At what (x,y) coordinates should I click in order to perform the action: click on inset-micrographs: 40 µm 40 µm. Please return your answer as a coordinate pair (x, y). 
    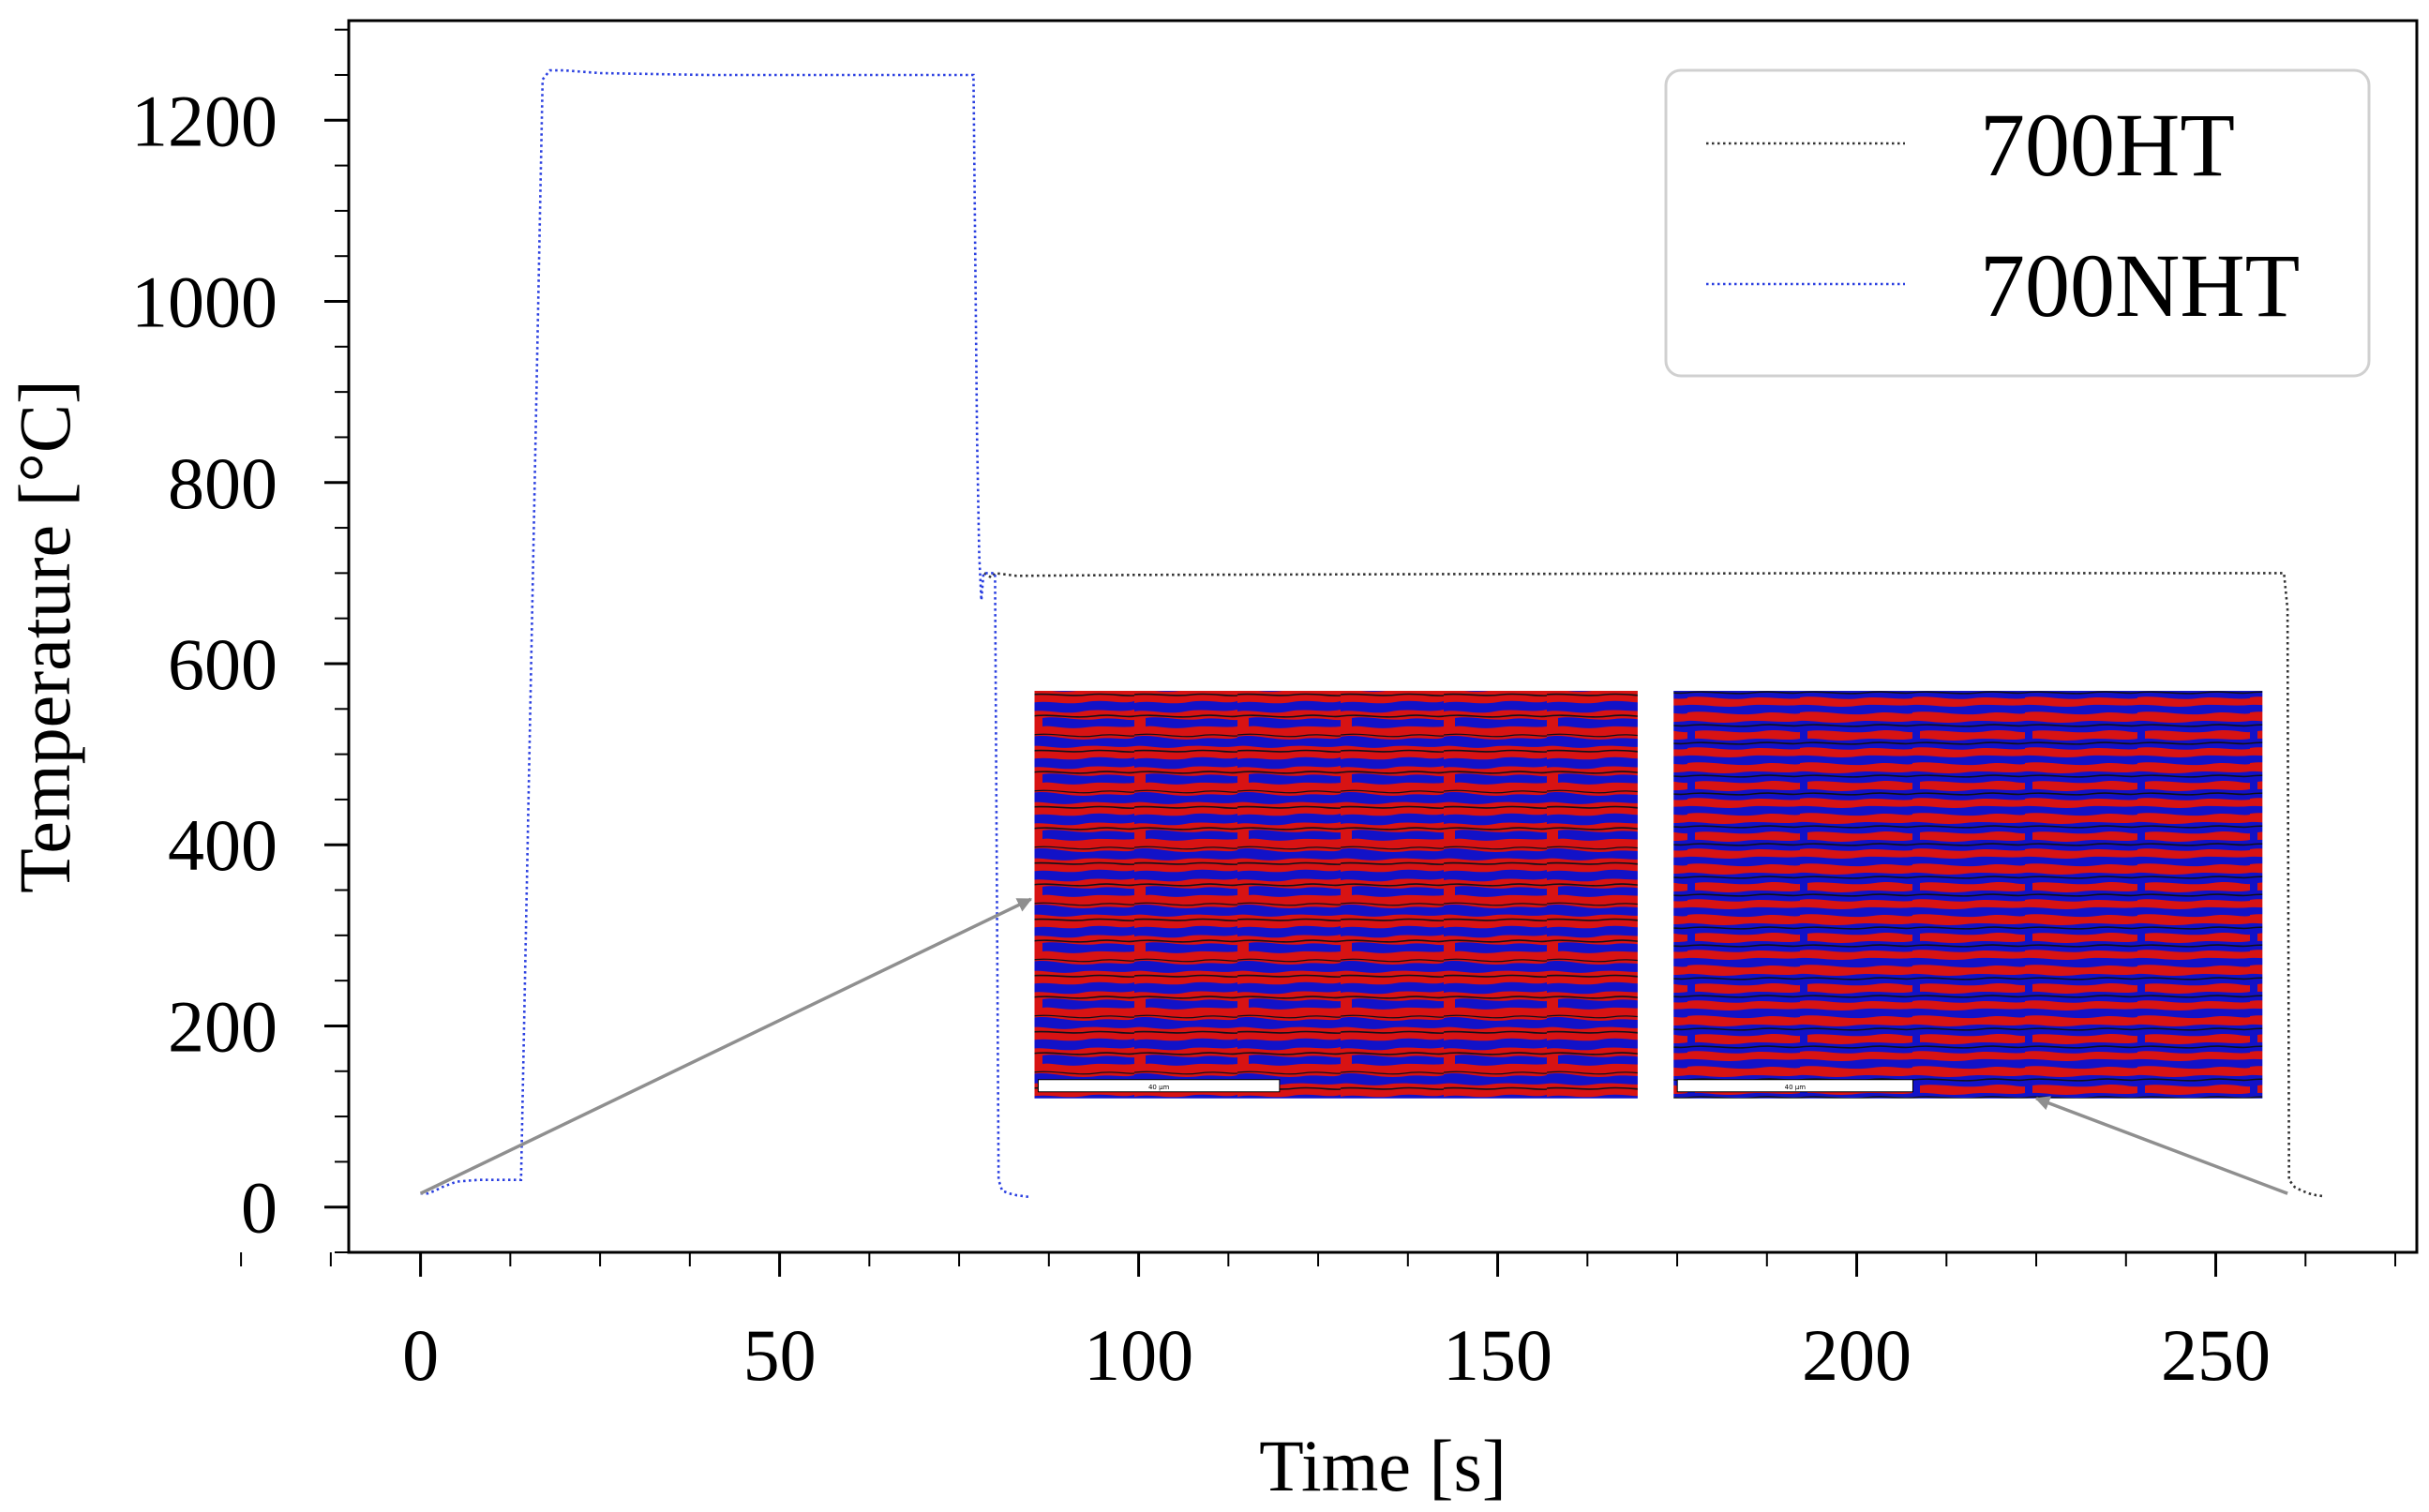
    Looking at the image, I should click on (1648, 895).